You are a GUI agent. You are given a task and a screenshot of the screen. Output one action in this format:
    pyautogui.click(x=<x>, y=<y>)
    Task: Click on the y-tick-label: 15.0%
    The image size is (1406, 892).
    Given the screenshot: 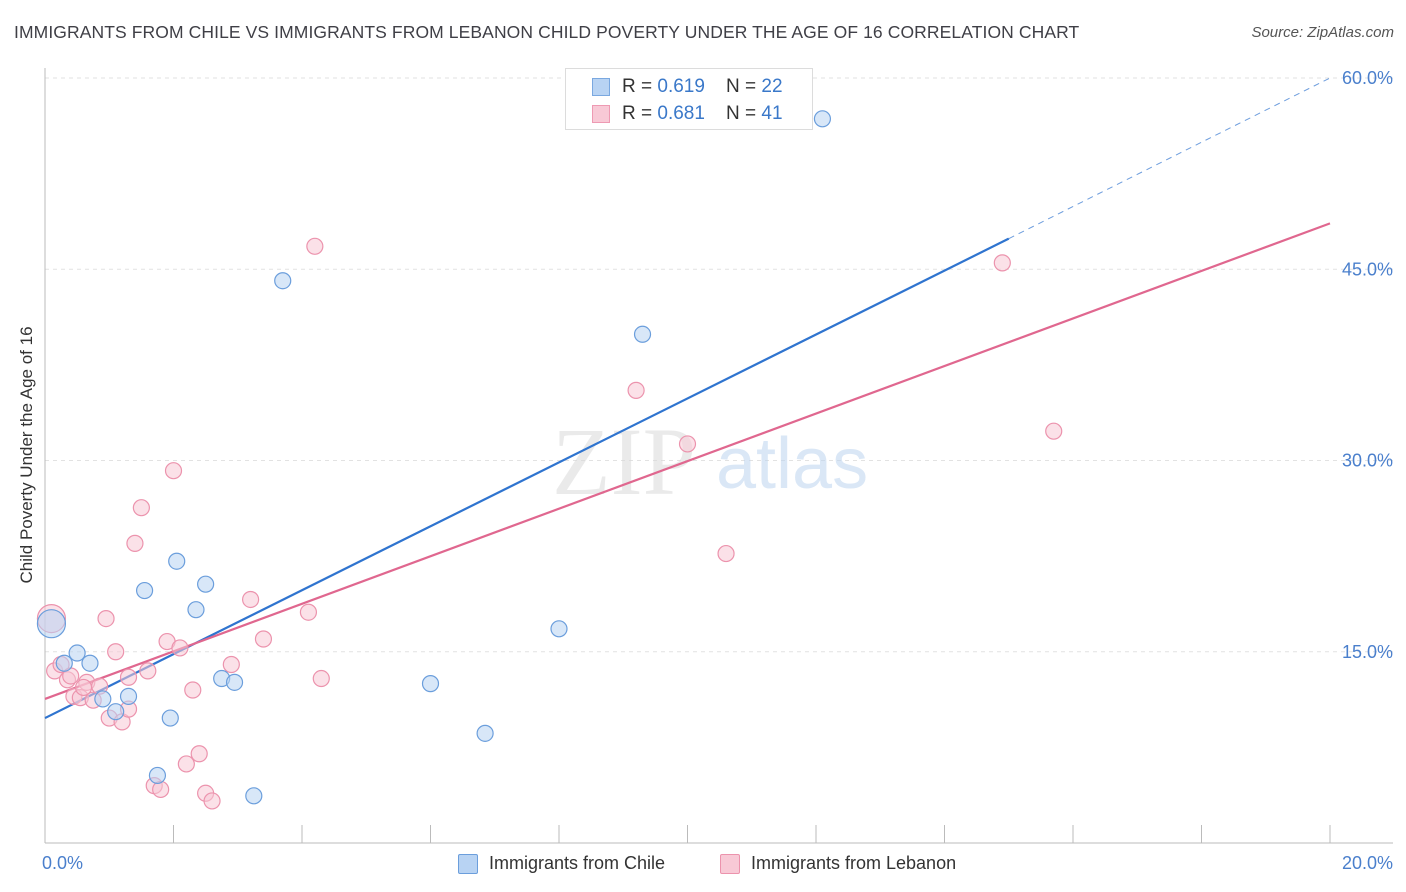 What is the action you would take?
    pyautogui.click(x=1367, y=652)
    